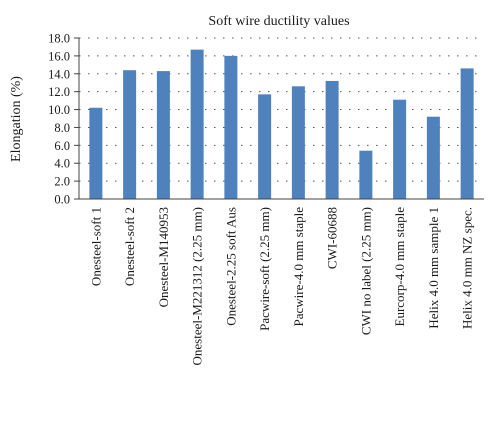 This screenshot has height=423, width=500. What do you see at coordinates (62, 128) in the screenshot?
I see `y-tick-label: 8.0` at bounding box center [62, 128].